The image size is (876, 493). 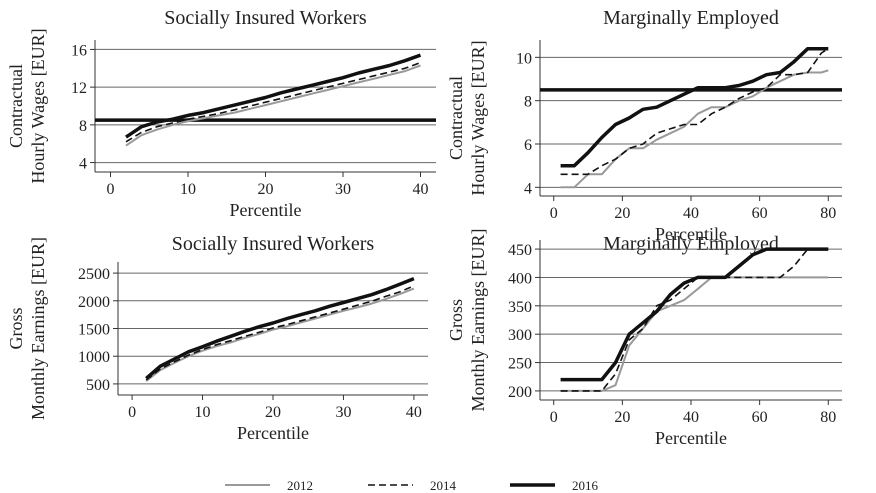 I want to click on y-tick-label: 250, so click(x=520, y=364).